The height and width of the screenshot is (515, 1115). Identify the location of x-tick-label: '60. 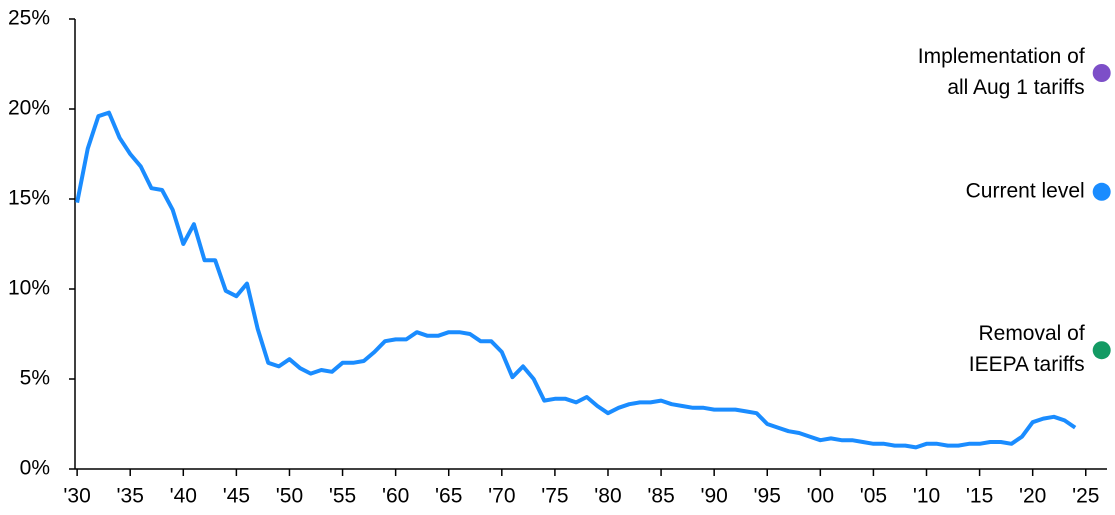
(395, 496).